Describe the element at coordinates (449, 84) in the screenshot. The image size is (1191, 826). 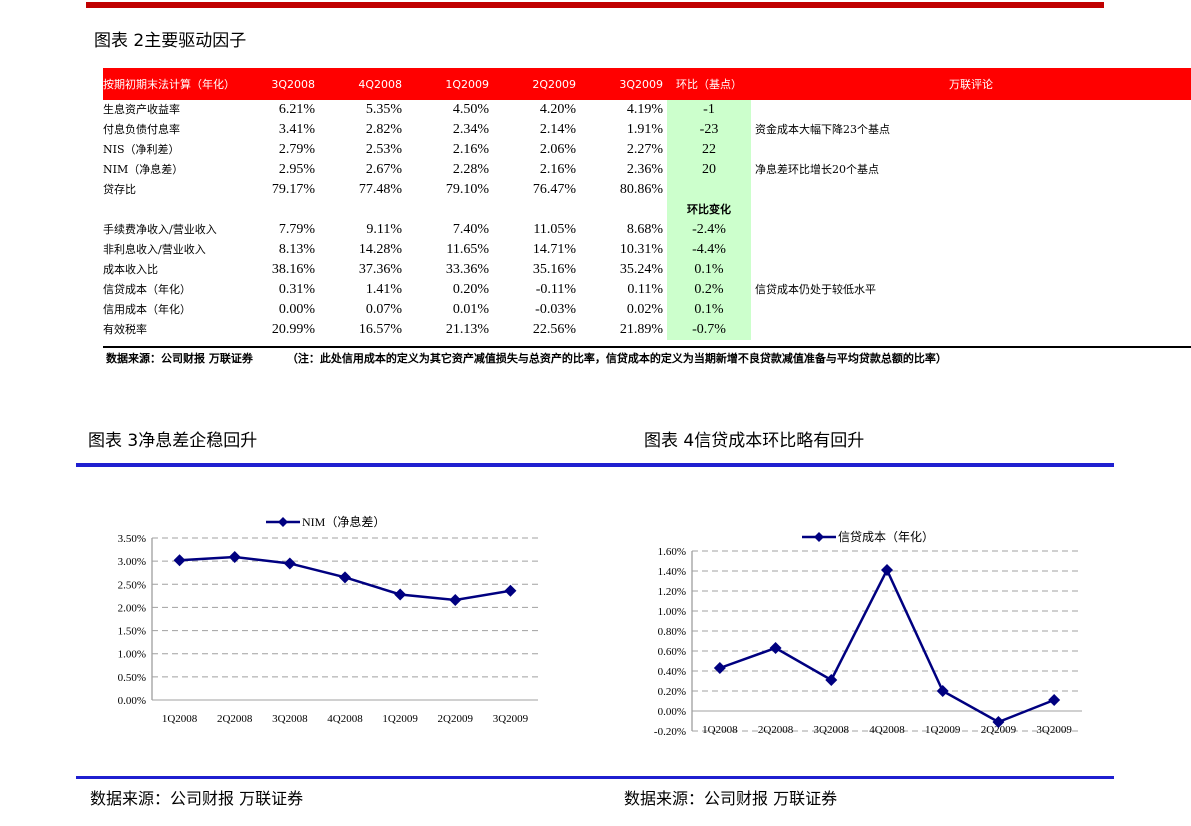
I see `header-period: 1Q2009` at that location.